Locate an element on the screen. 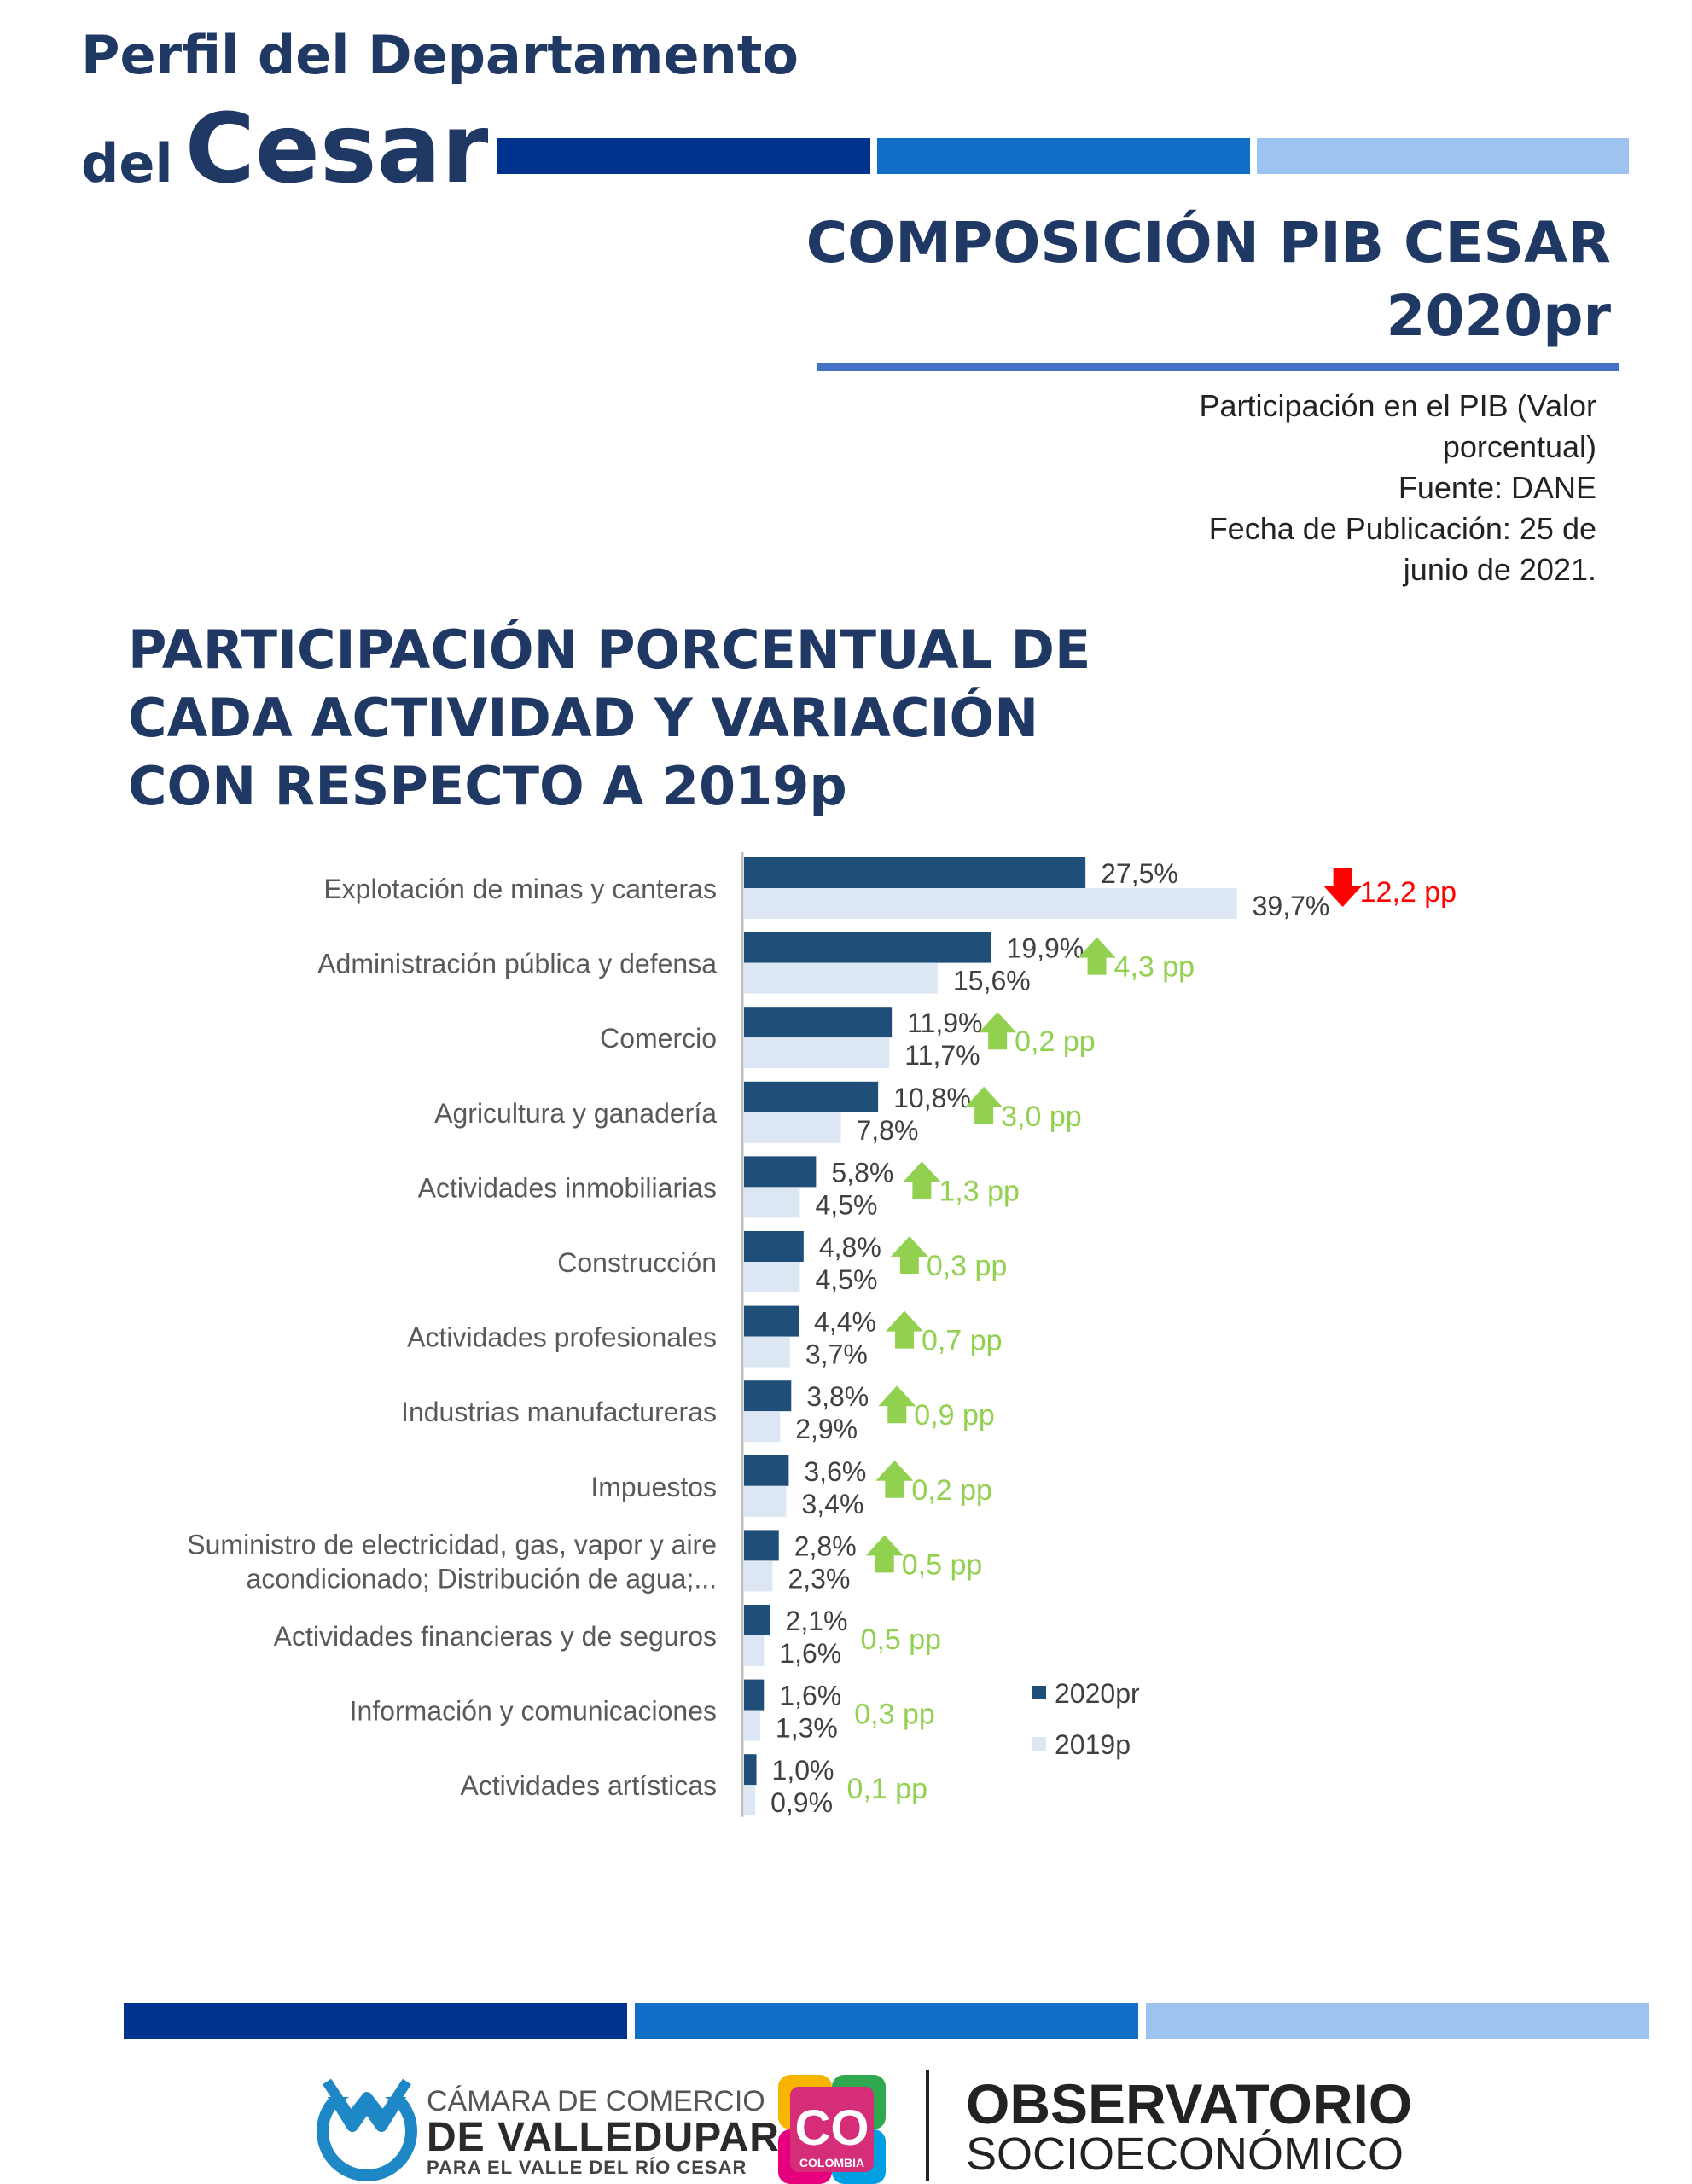 The image size is (1692, 2184). legend-swatch-2019 is located at coordinates (1039, 1744).